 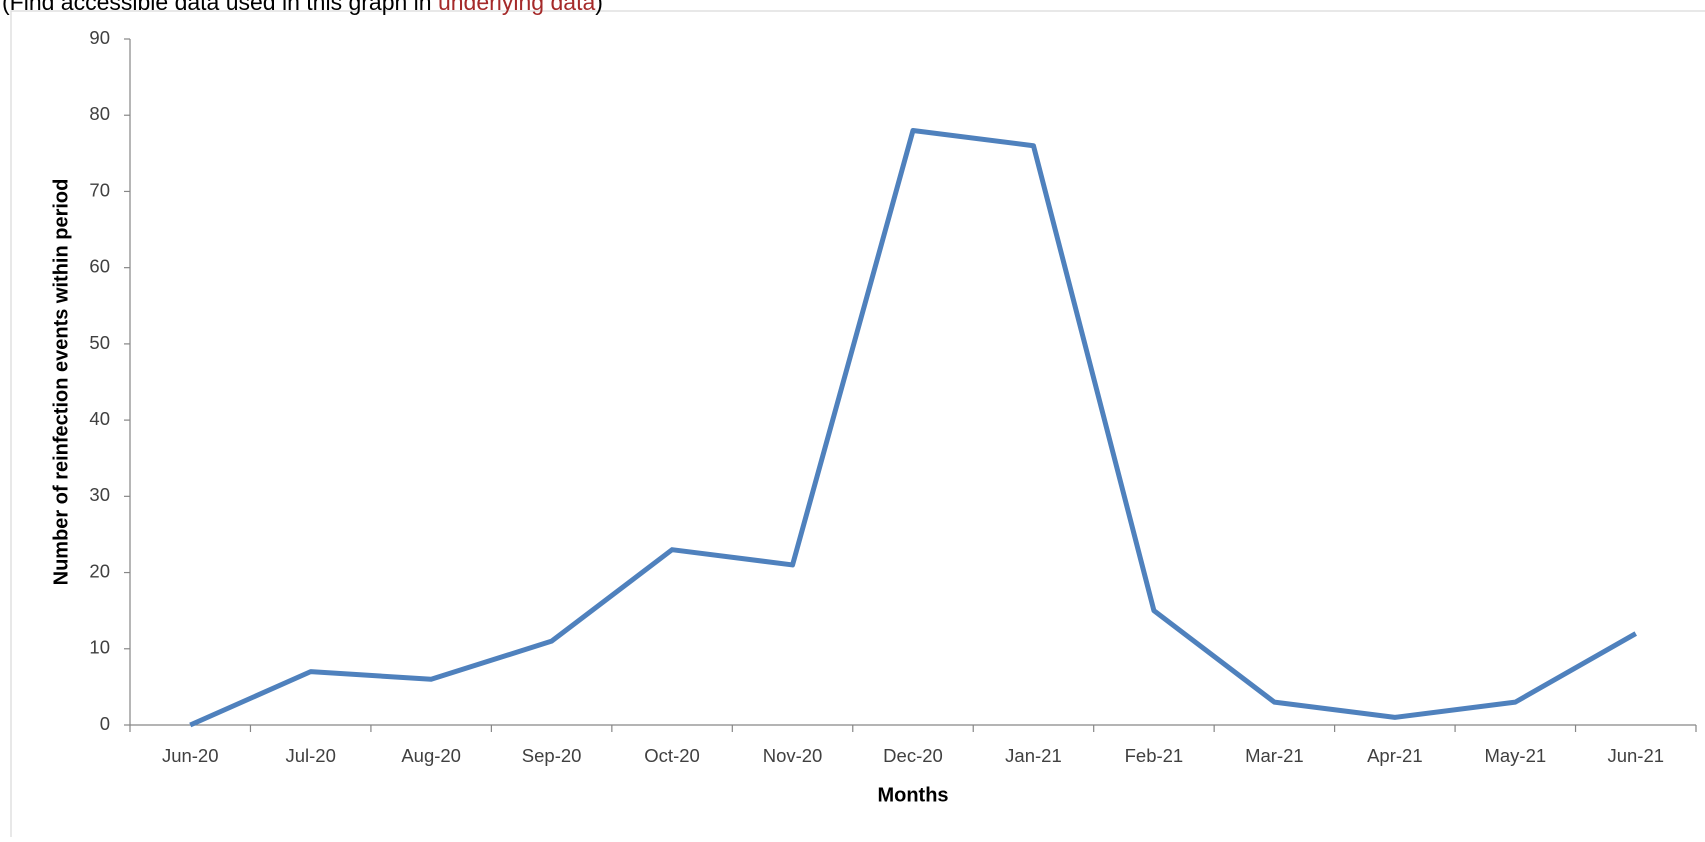 What do you see at coordinates (1635, 755) in the screenshot?
I see `x-tick-label: Jun-21` at bounding box center [1635, 755].